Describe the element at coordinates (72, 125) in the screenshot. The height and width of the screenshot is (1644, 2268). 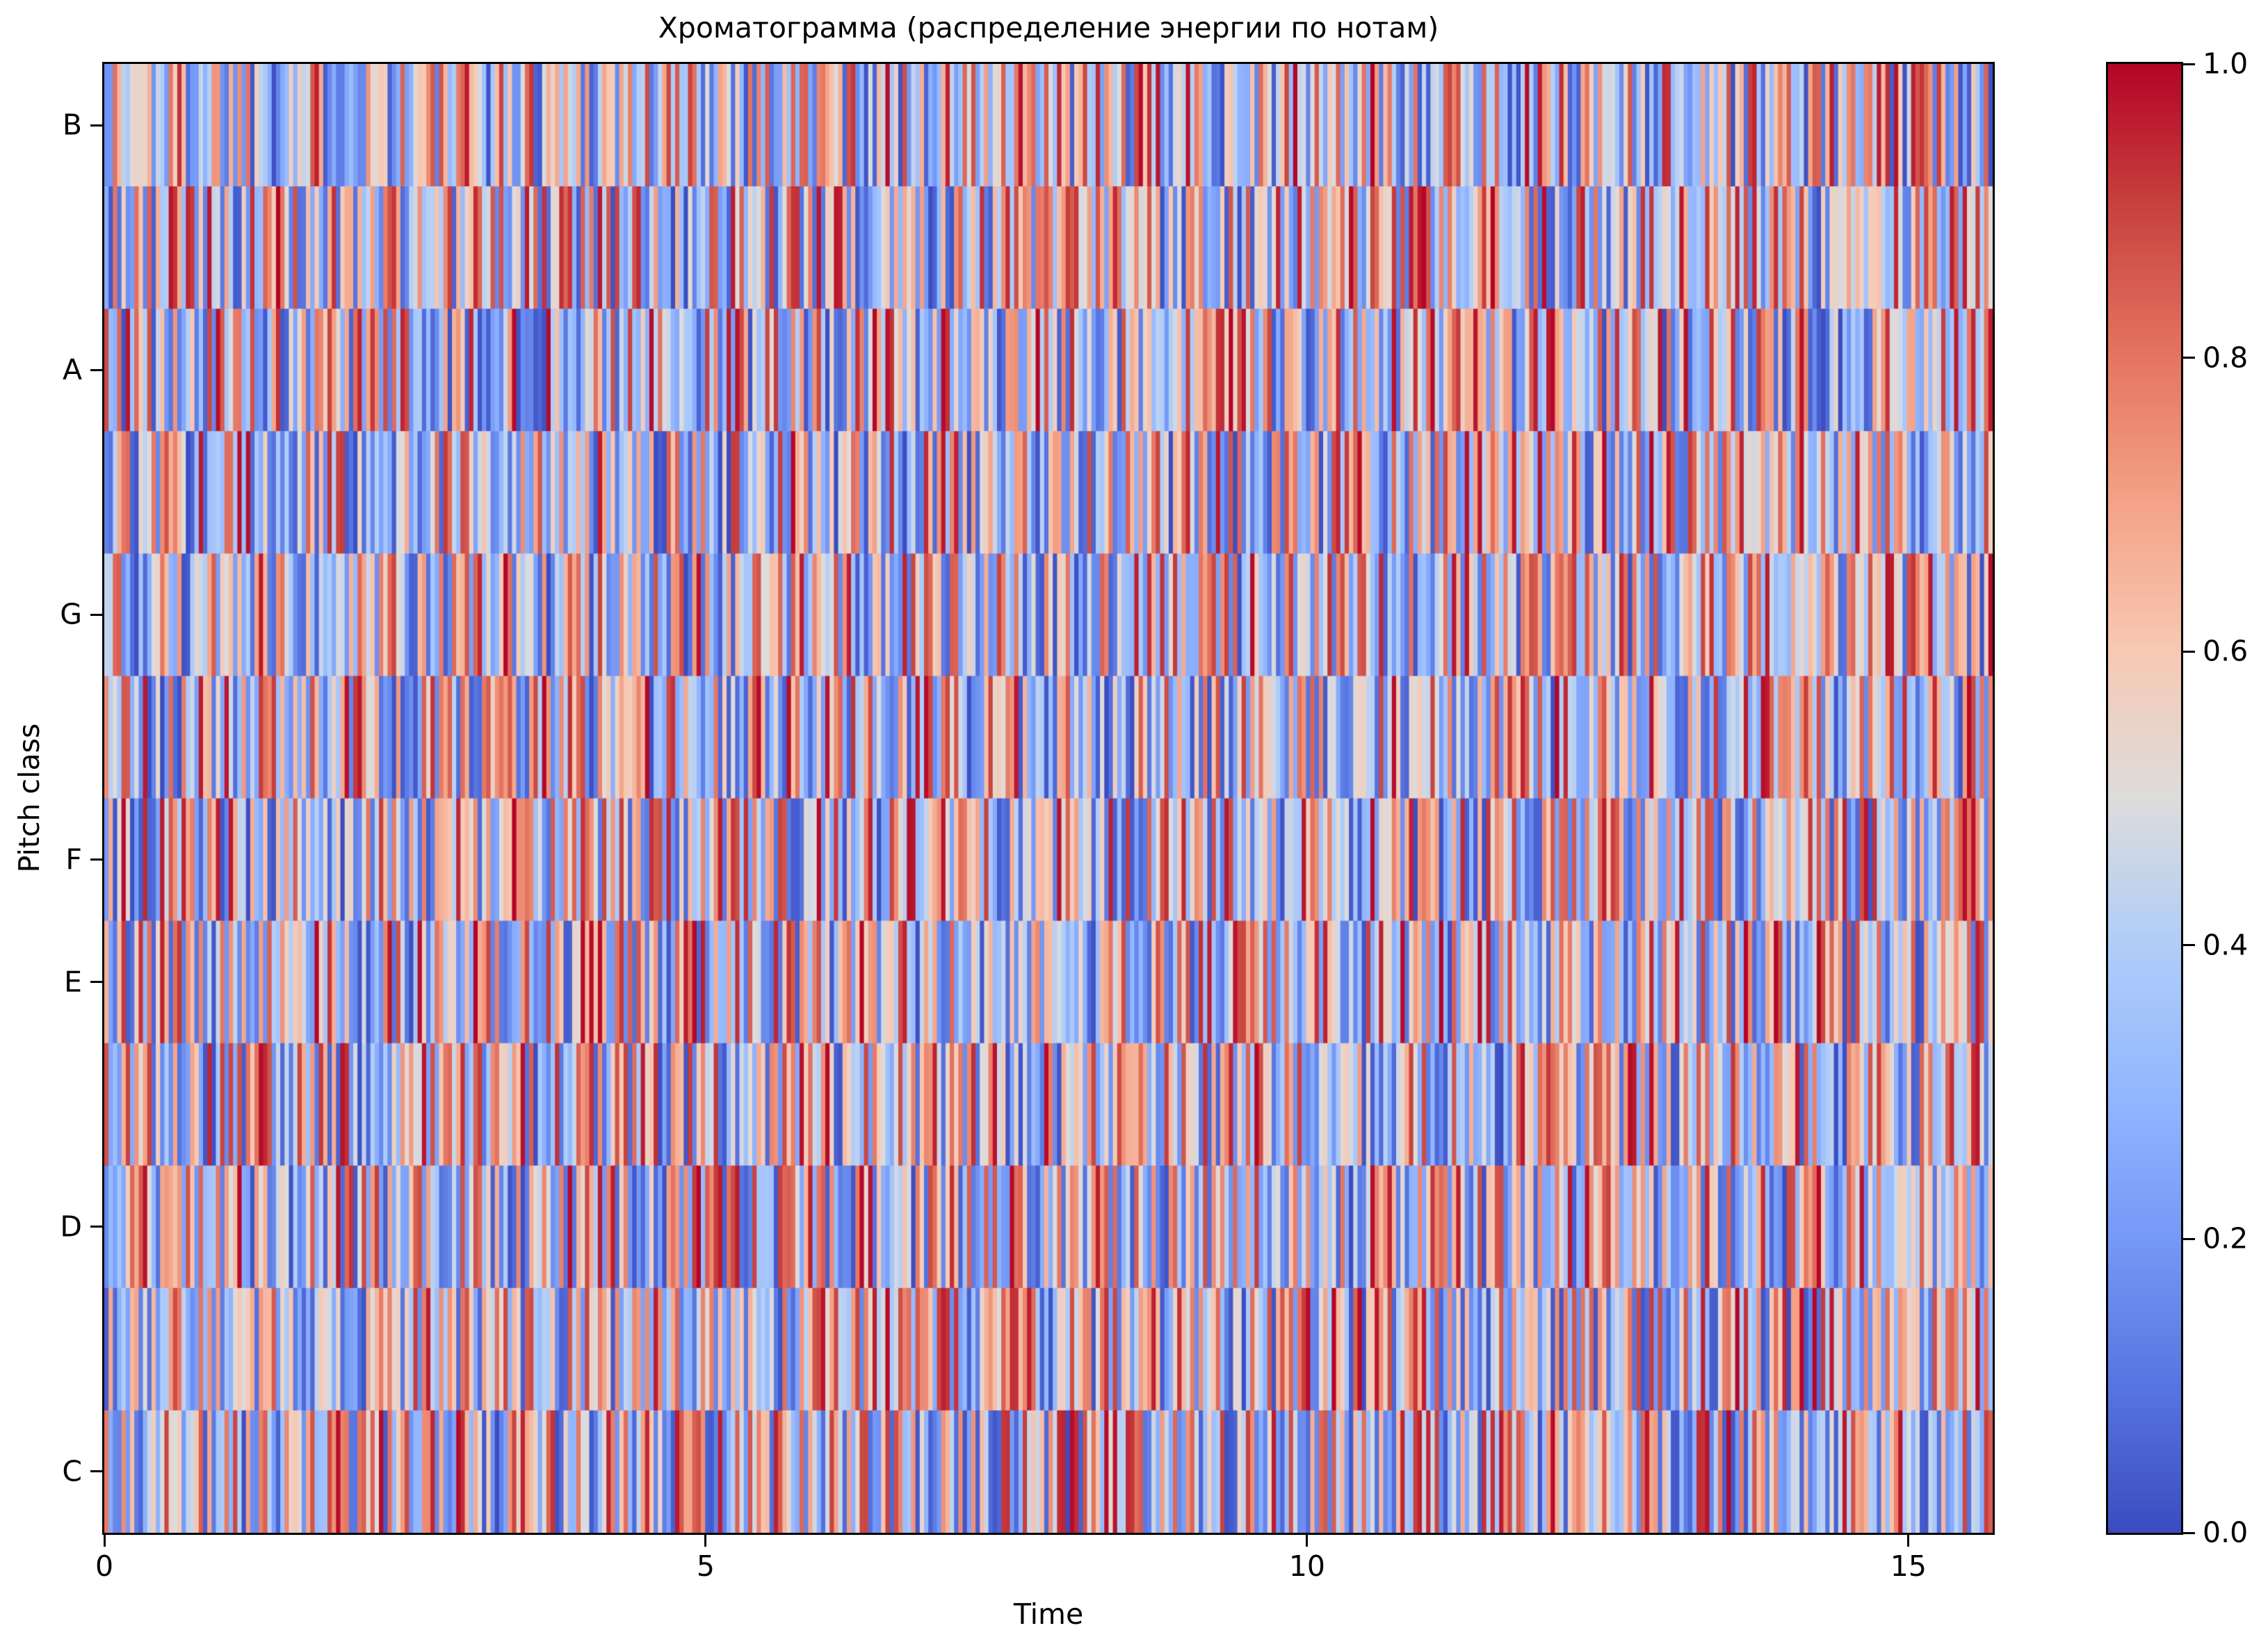
I see `y-tick-label: B` at that location.